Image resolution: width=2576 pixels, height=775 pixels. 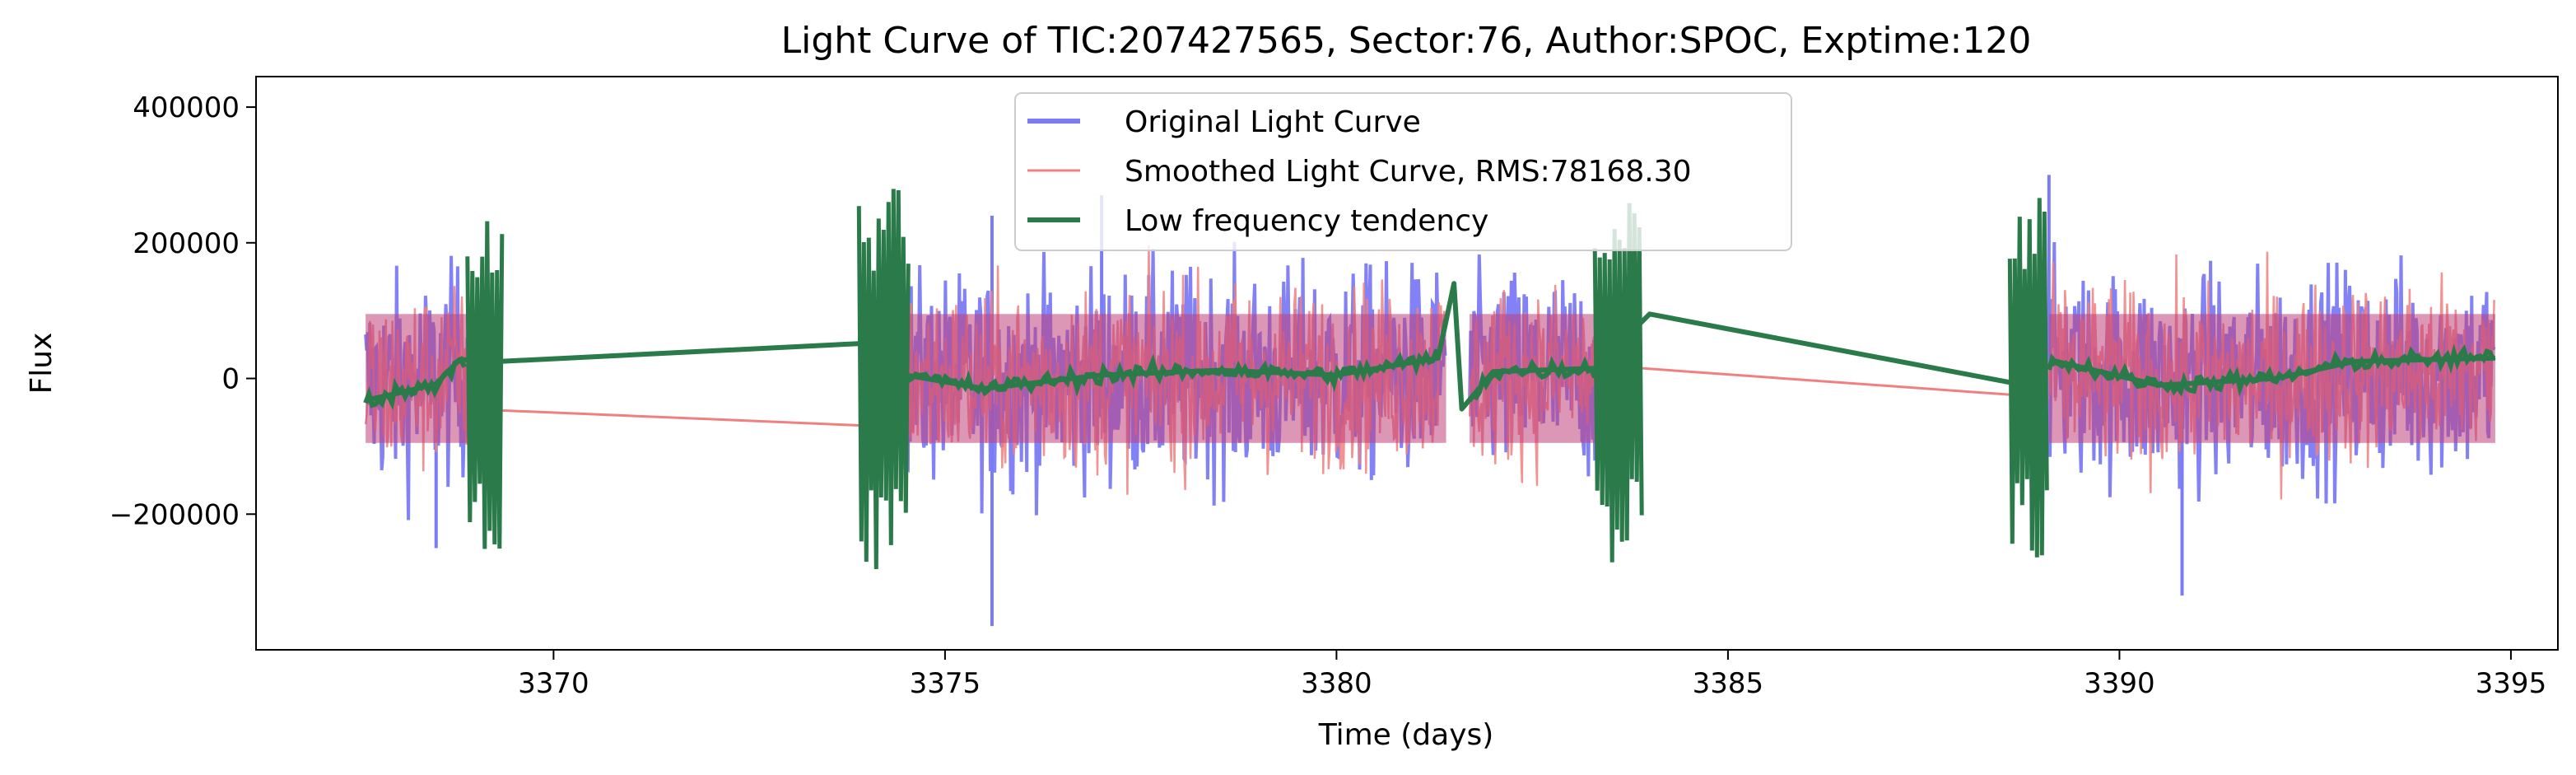 What do you see at coordinates (186, 243) in the screenshot?
I see `y-tick-label: 200000` at bounding box center [186, 243].